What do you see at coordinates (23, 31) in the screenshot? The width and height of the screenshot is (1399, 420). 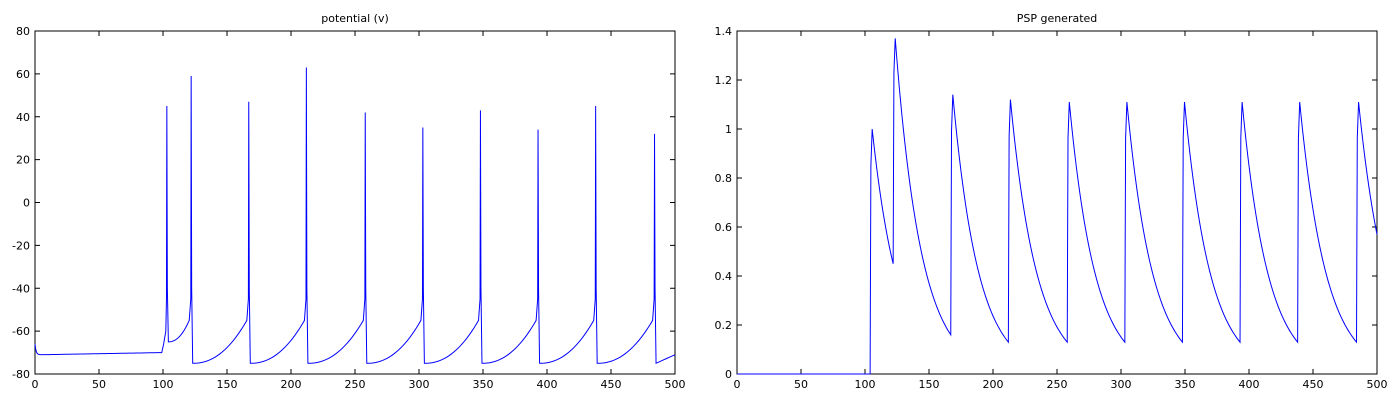 I see `y-tick-label: 80` at bounding box center [23, 31].